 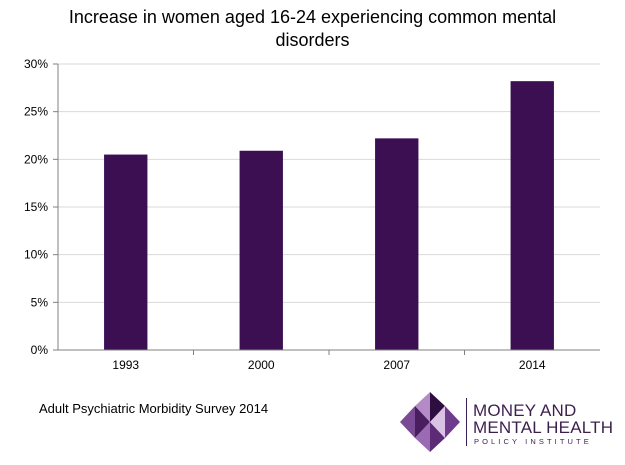 What do you see at coordinates (125, 365) in the screenshot?
I see `x-tick-label: 1993` at bounding box center [125, 365].